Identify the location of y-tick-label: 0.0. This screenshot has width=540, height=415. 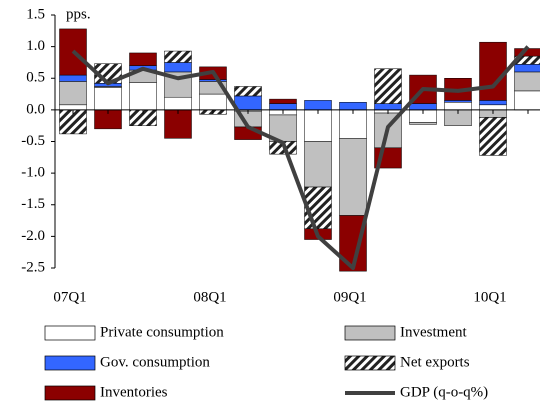
(35, 109).